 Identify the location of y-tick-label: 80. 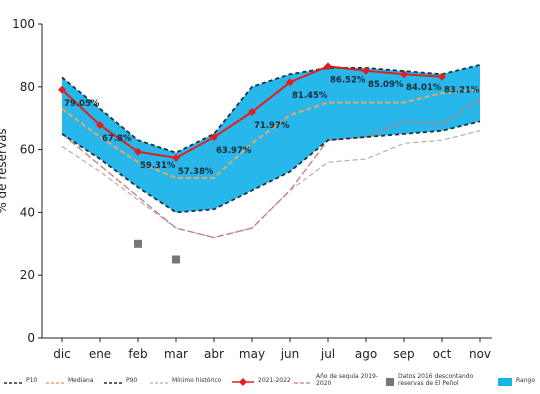
(27, 87).